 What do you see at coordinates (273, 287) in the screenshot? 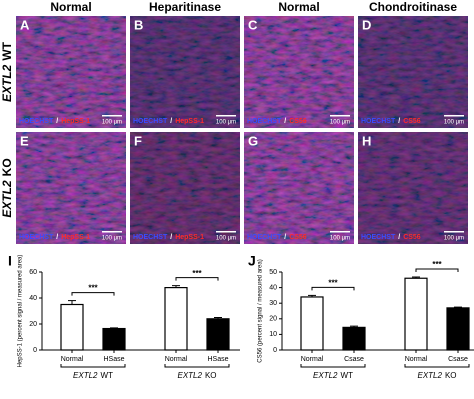
I see `y-tick-label: 40` at bounding box center [273, 287].